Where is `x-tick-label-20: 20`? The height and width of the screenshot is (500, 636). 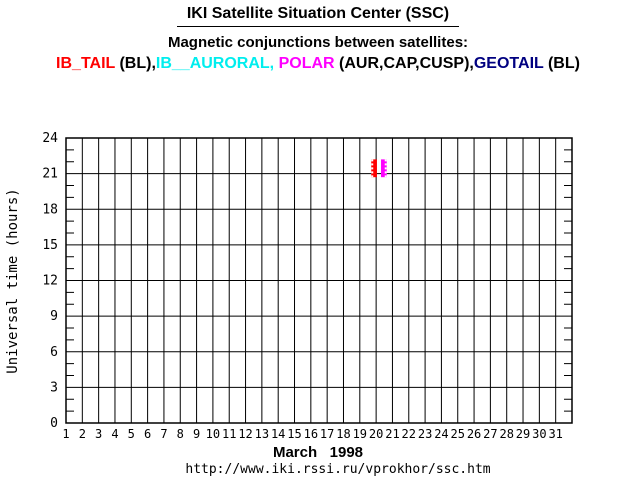 x-tick-label-20: 20 is located at coordinates (376, 434).